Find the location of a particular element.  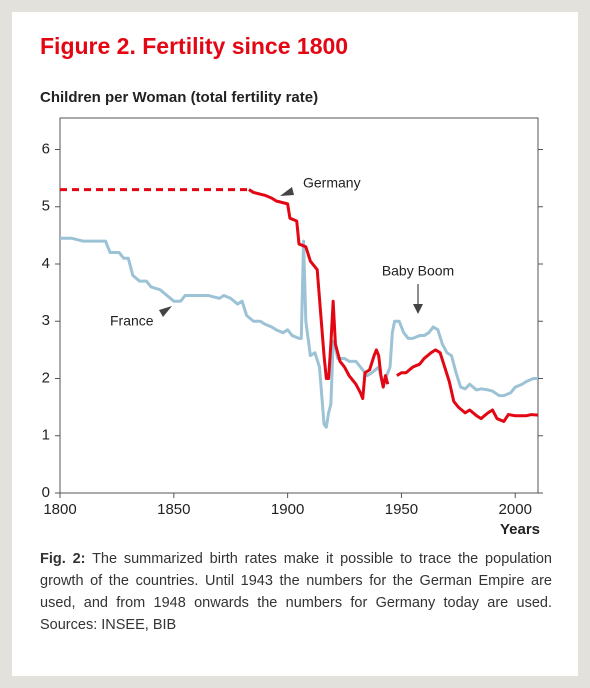

y-tick-label: 6 is located at coordinates (46, 148).